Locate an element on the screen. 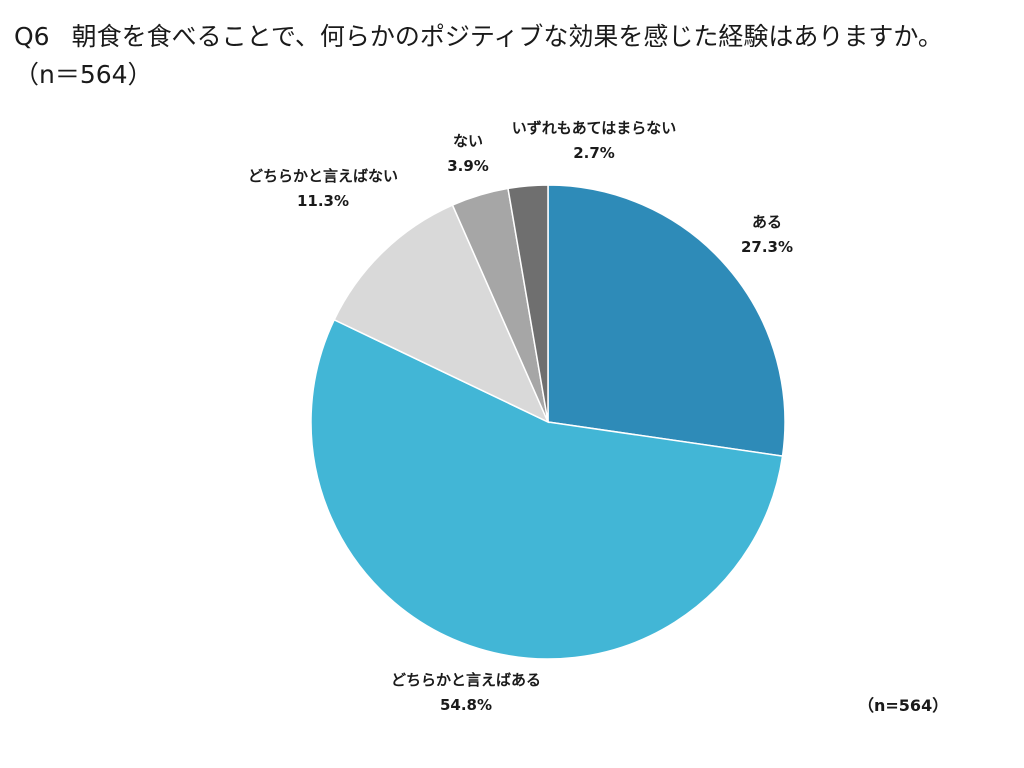  slice-value-label-2: 54.8% is located at coordinates (466, 705).